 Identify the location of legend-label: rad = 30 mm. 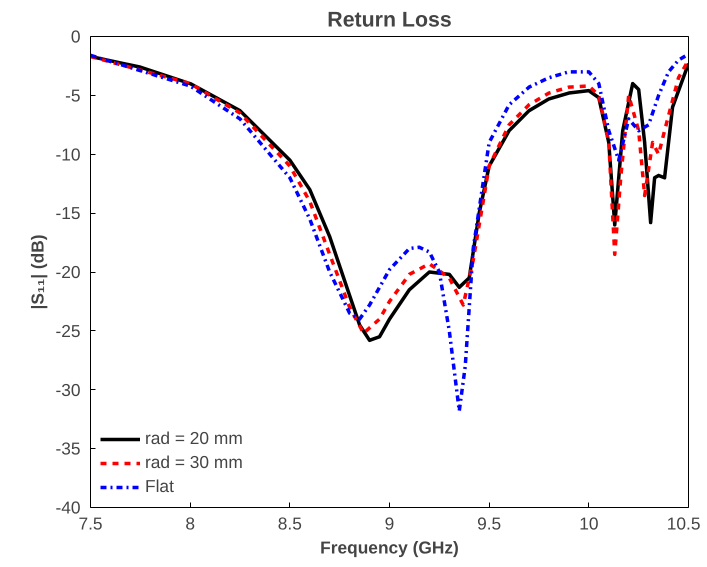
(194, 462).